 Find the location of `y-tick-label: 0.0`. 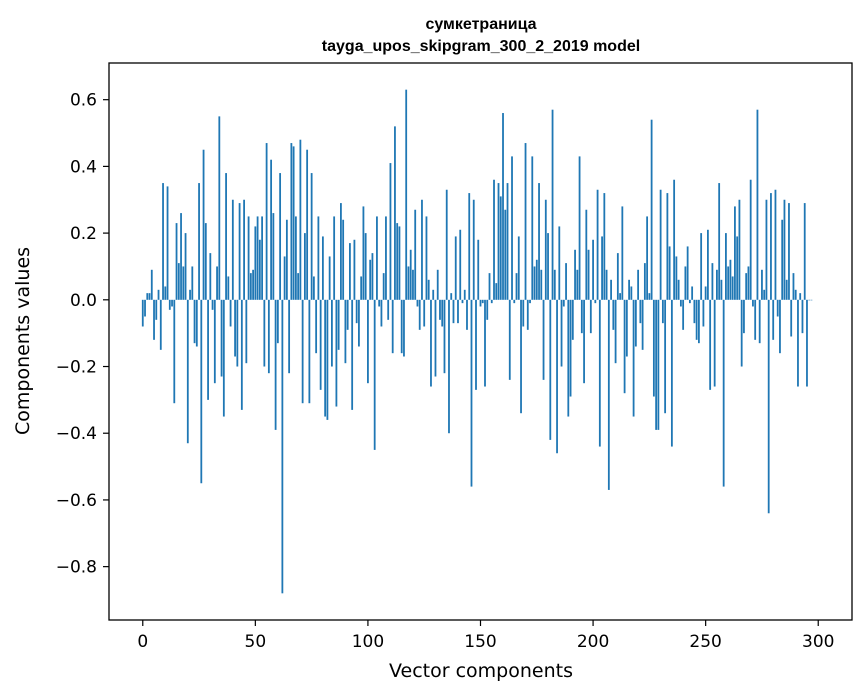

y-tick-label: 0.0 is located at coordinates (83, 301).